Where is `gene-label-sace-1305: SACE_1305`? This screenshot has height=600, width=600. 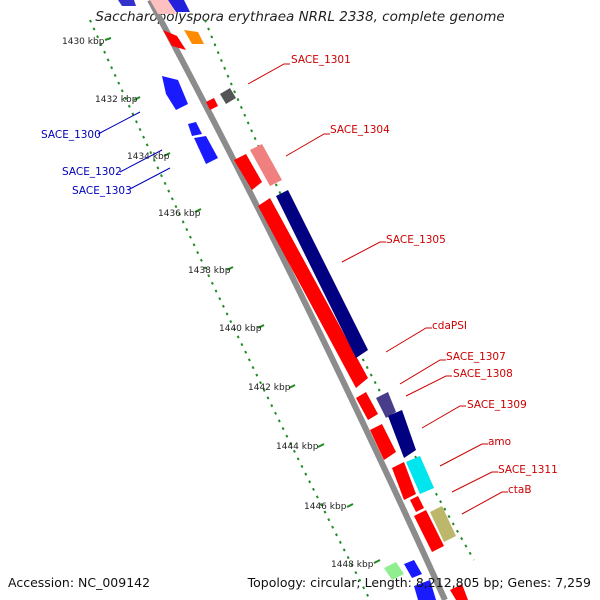 gene-label-sace-1305: SACE_1305 is located at coordinates (416, 240).